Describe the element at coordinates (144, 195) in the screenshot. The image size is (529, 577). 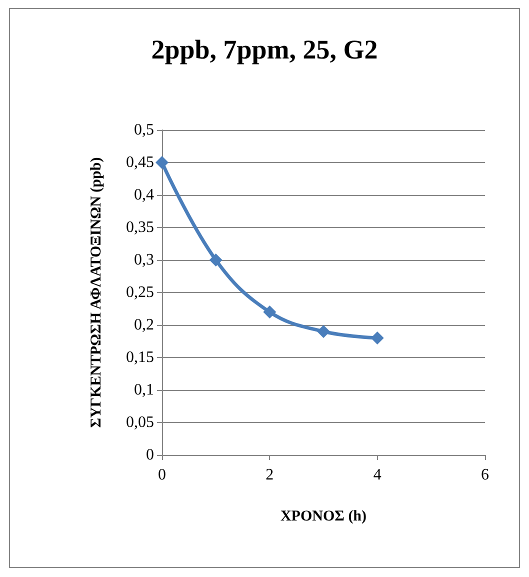
I see `y-tick-label: 0,4` at that location.